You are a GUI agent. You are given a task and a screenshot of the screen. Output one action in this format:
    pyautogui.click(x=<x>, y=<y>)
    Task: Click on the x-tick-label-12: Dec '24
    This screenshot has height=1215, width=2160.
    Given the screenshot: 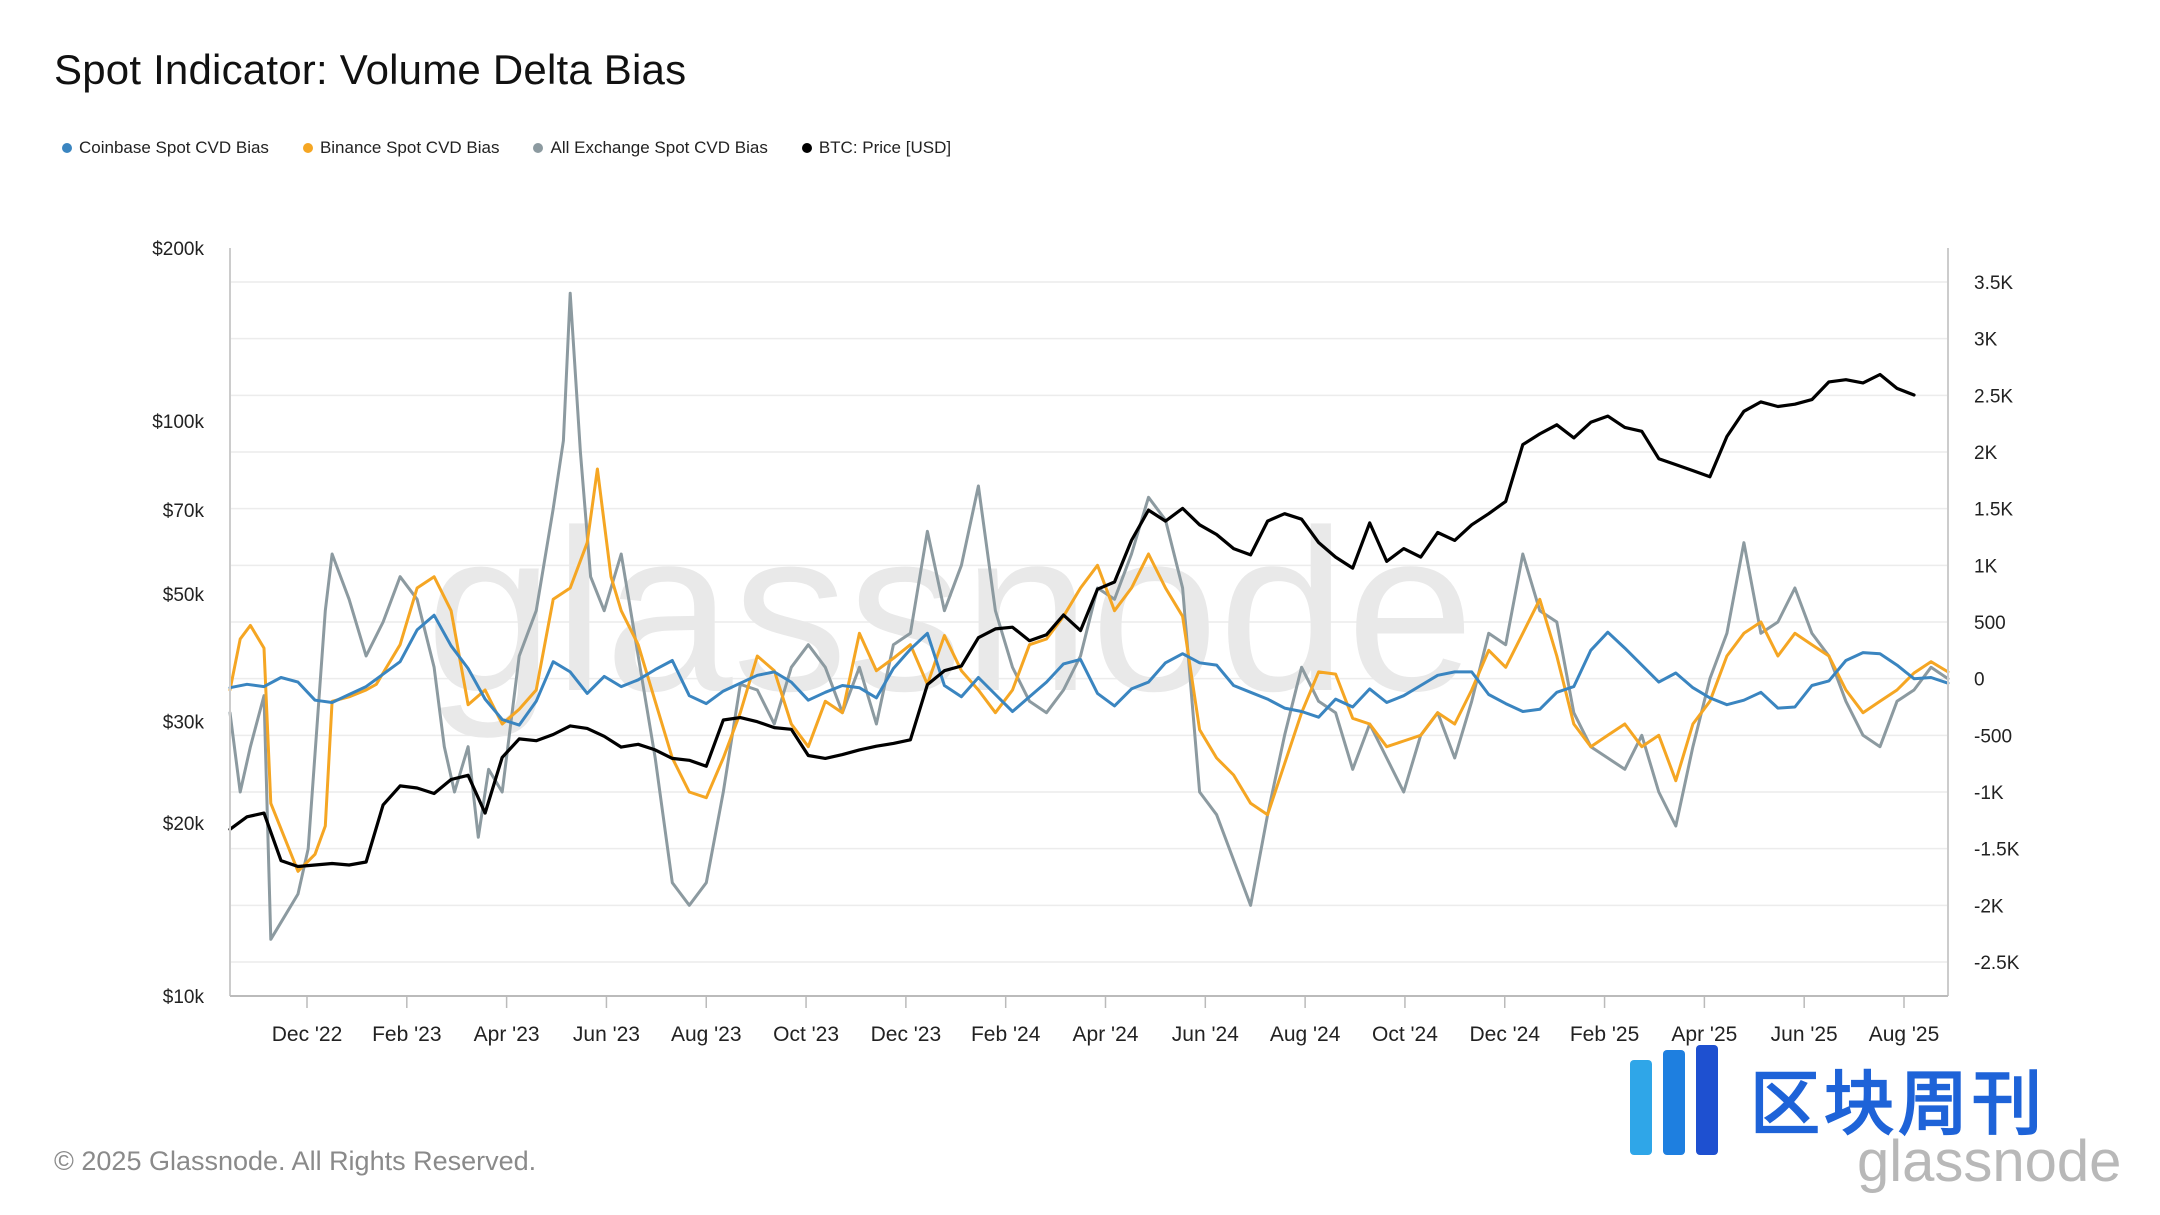 What is the action you would take?
    pyautogui.click(x=1504, y=1034)
    